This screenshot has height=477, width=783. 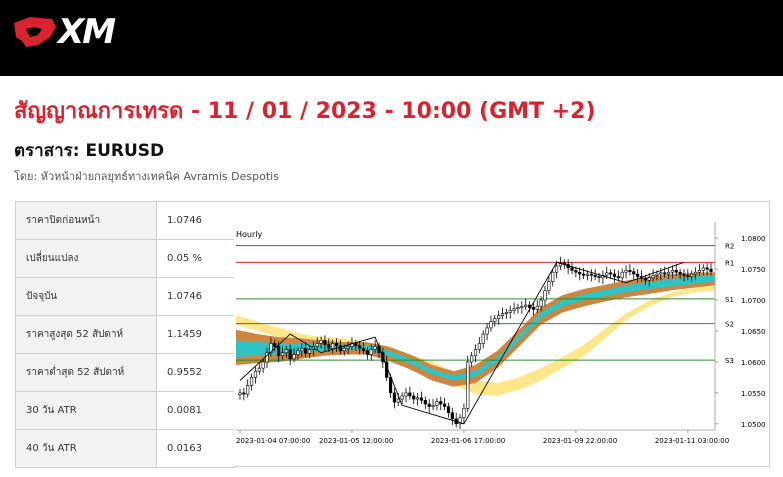 What do you see at coordinates (86, 220) in the screenshot?
I see `stat-label: ราคาปิดก่อนหน้า` at bounding box center [86, 220].